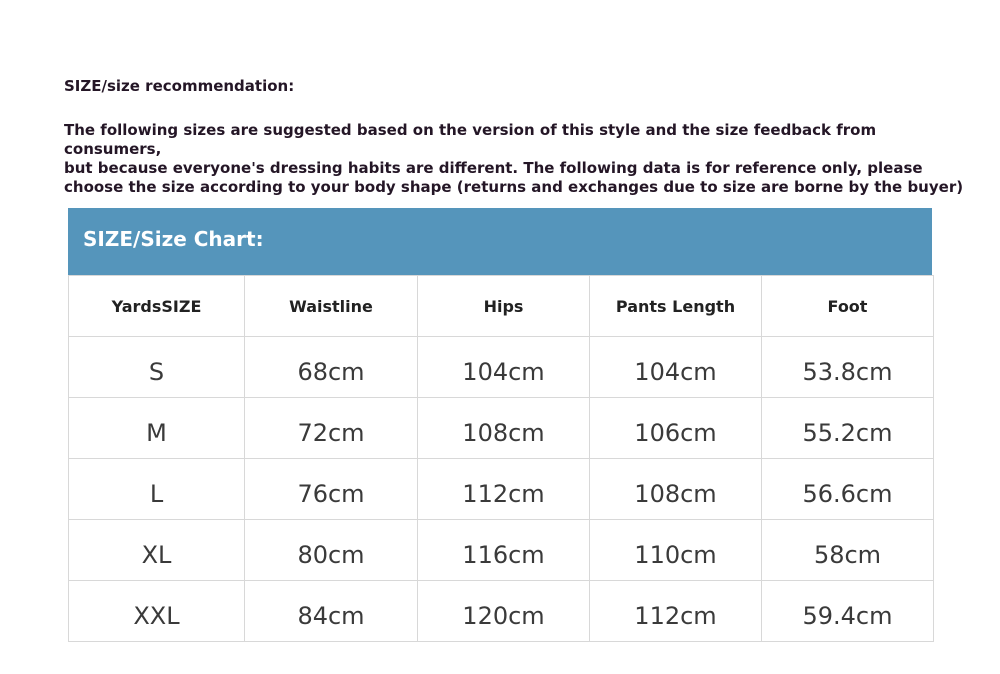 This screenshot has width=1000, height=674. Describe the element at coordinates (156, 306) in the screenshot. I see `column-header: YardsSIZE` at that location.